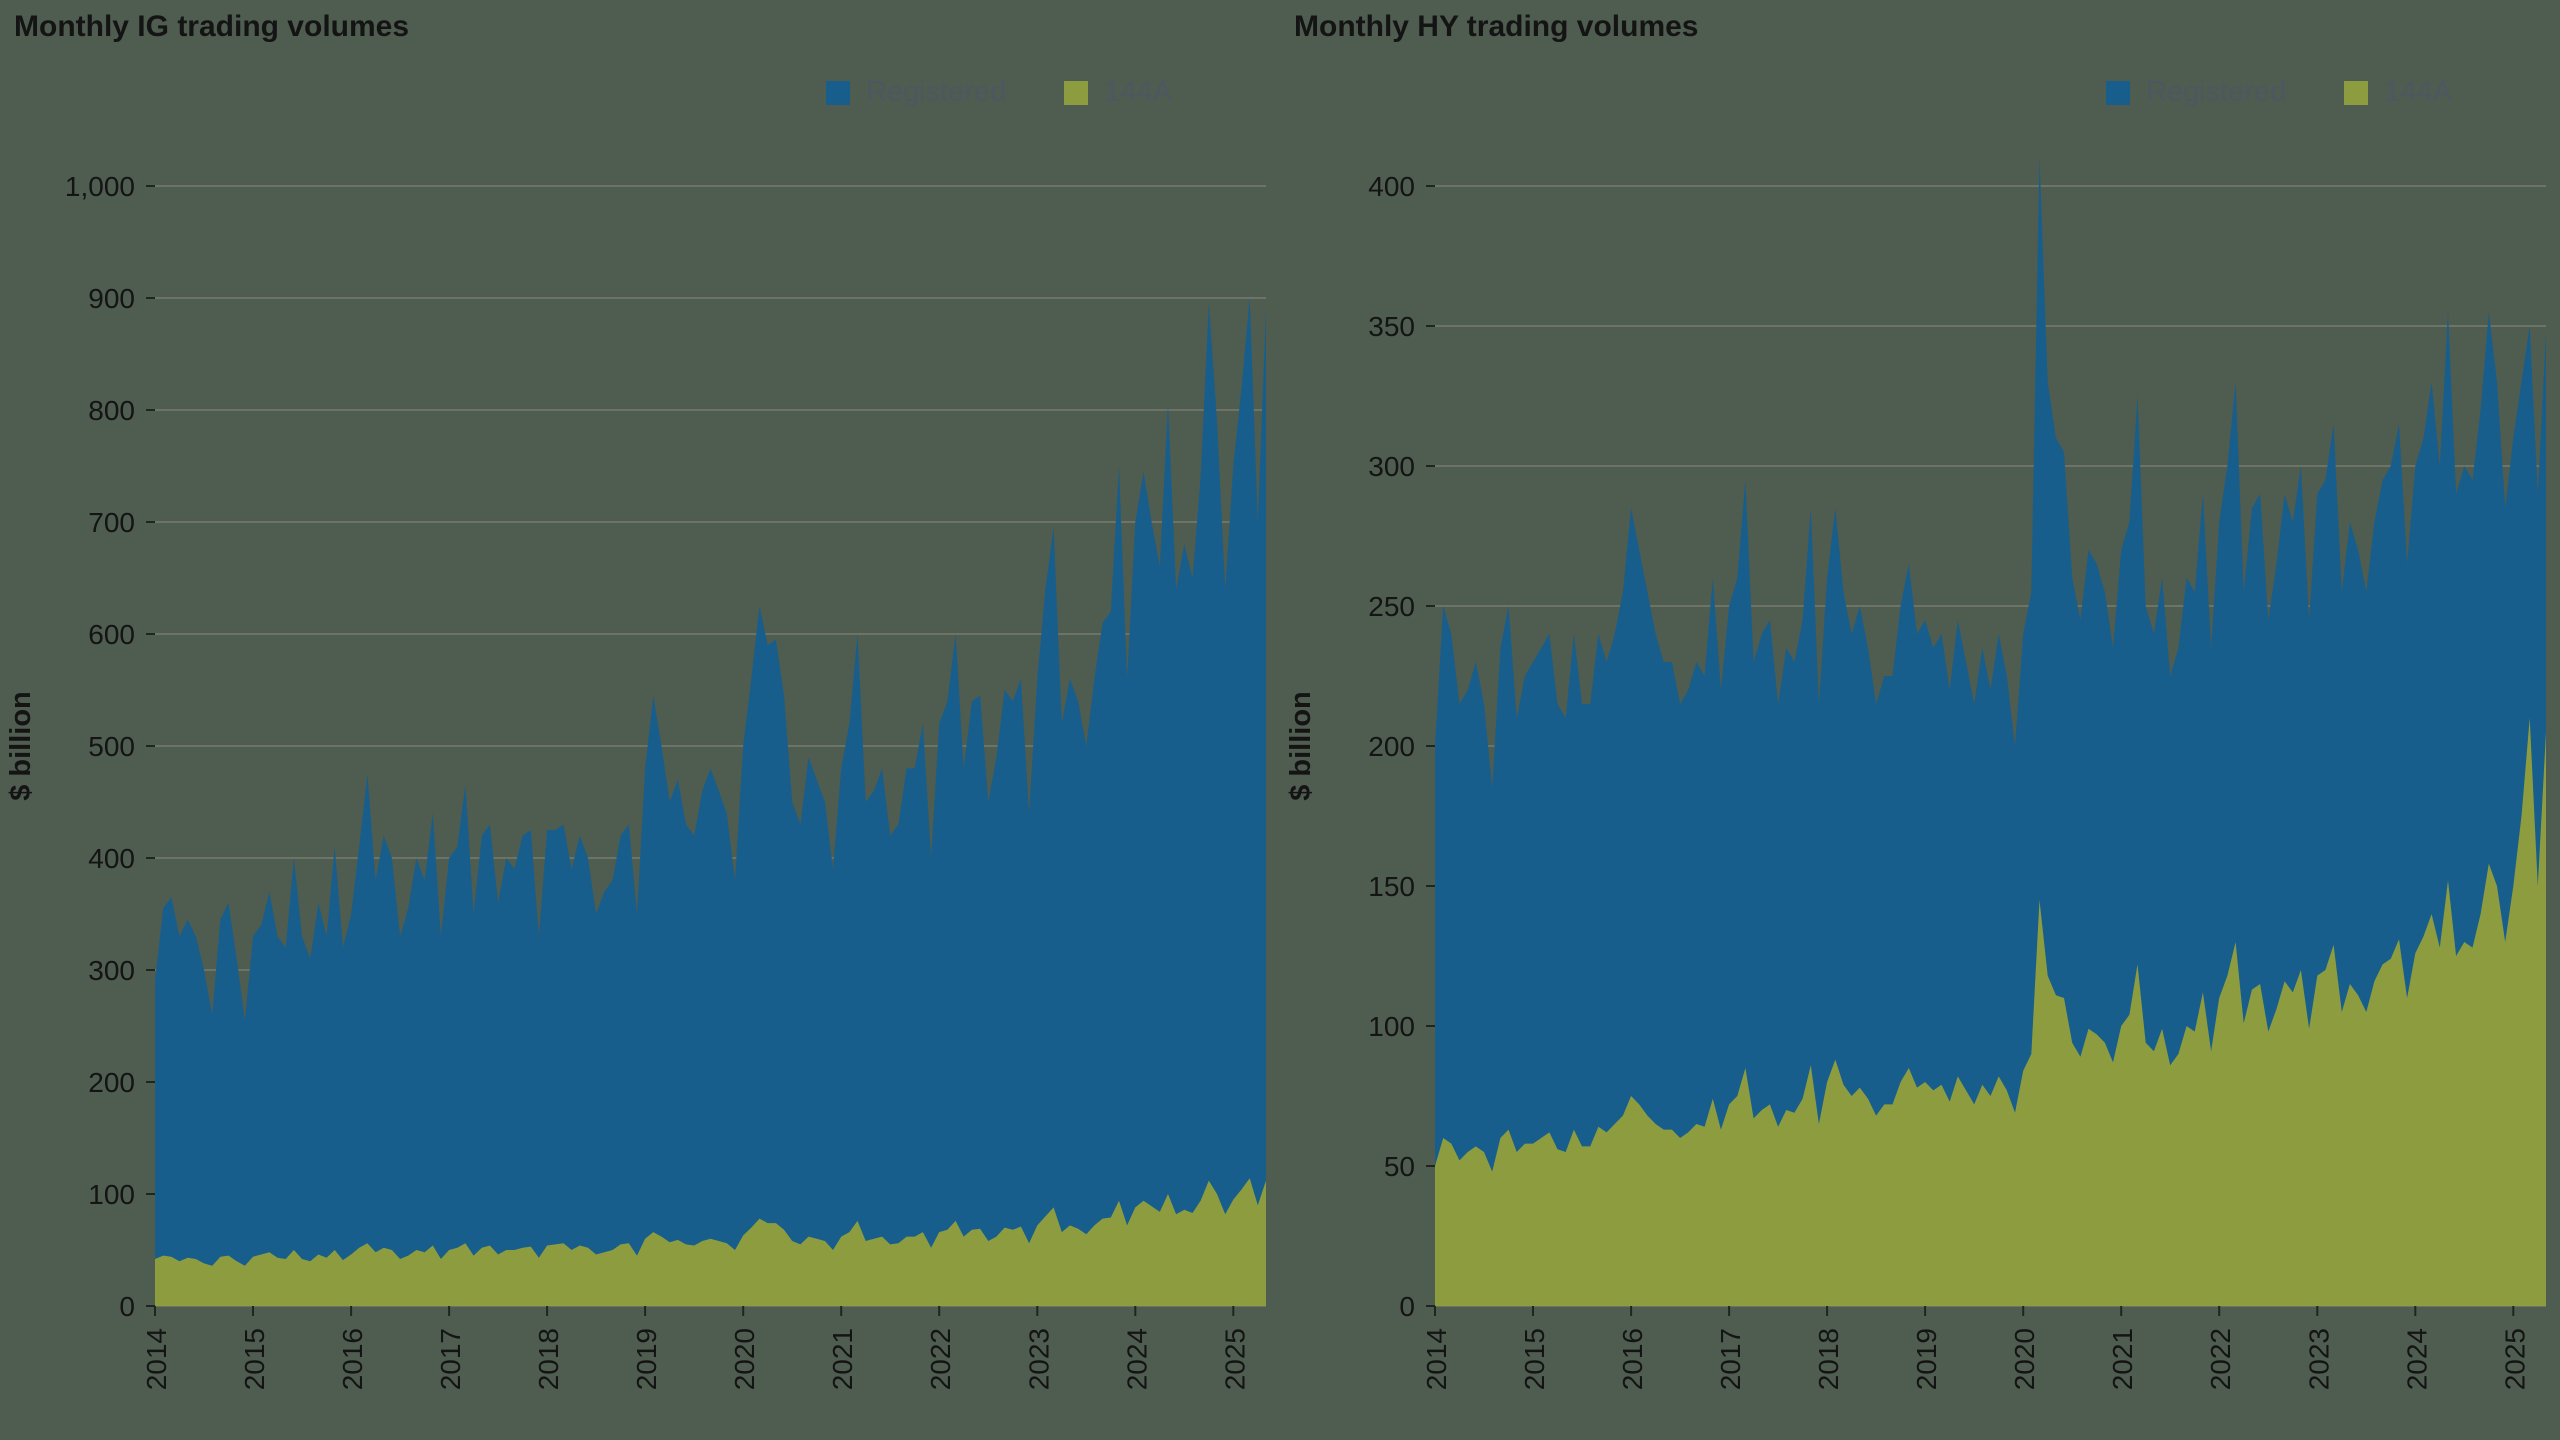  What do you see at coordinates (212, 26) in the screenshot?
I see `ig-chart-title: Monthly IG trading volumes` at bounding box center [212, 26].